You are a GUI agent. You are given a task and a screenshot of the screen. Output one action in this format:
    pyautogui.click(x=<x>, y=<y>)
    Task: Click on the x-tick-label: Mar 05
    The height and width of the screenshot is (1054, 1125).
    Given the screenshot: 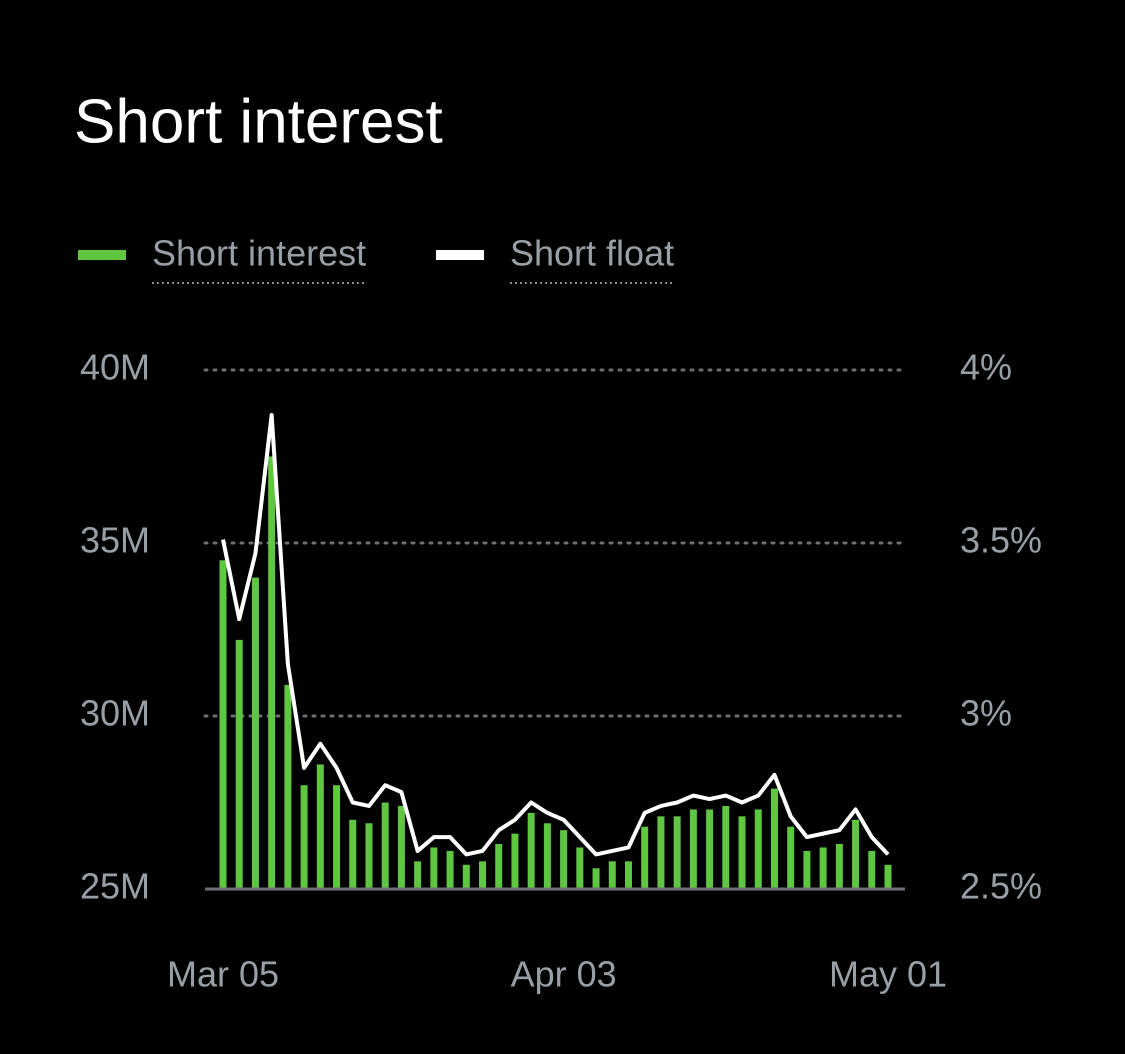 What is the action you would take?
    pyautogui.click(x=223, y=974)
    